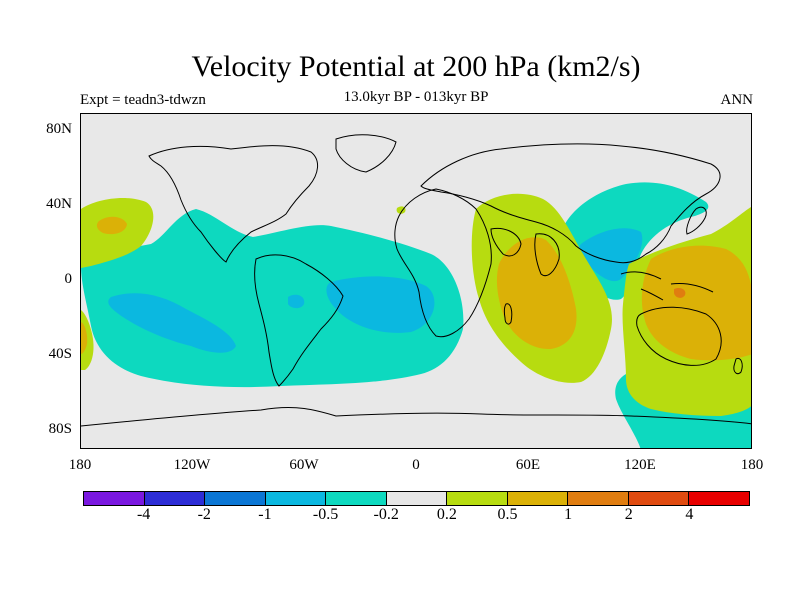 The height and width of the screenshot is (600, 800). Describe the element at coordinates (192, 465) in the screenshot. I see `x-tick-label: 120W` at that location.